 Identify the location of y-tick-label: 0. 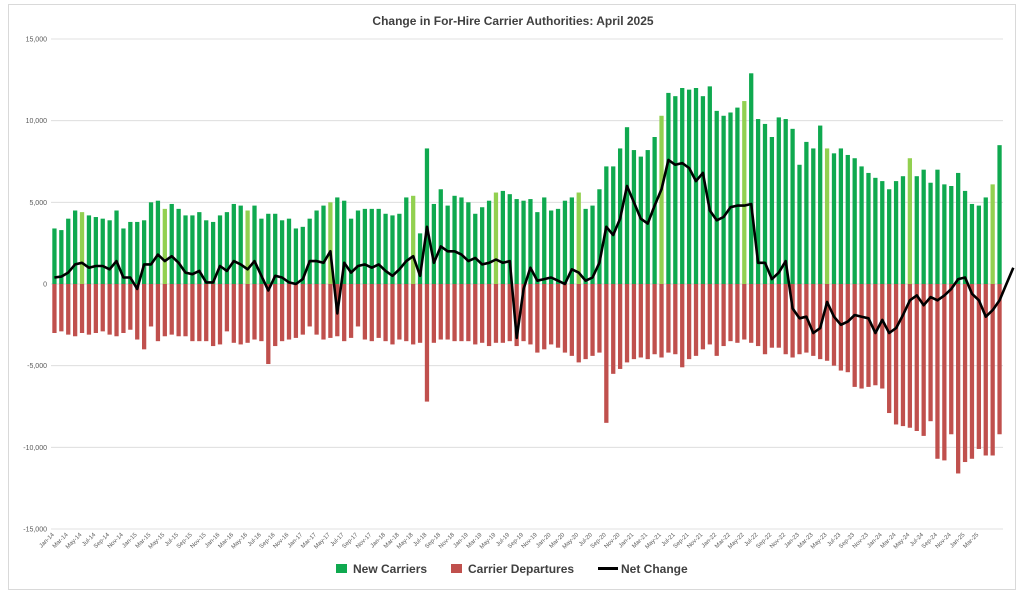
(45, 285).